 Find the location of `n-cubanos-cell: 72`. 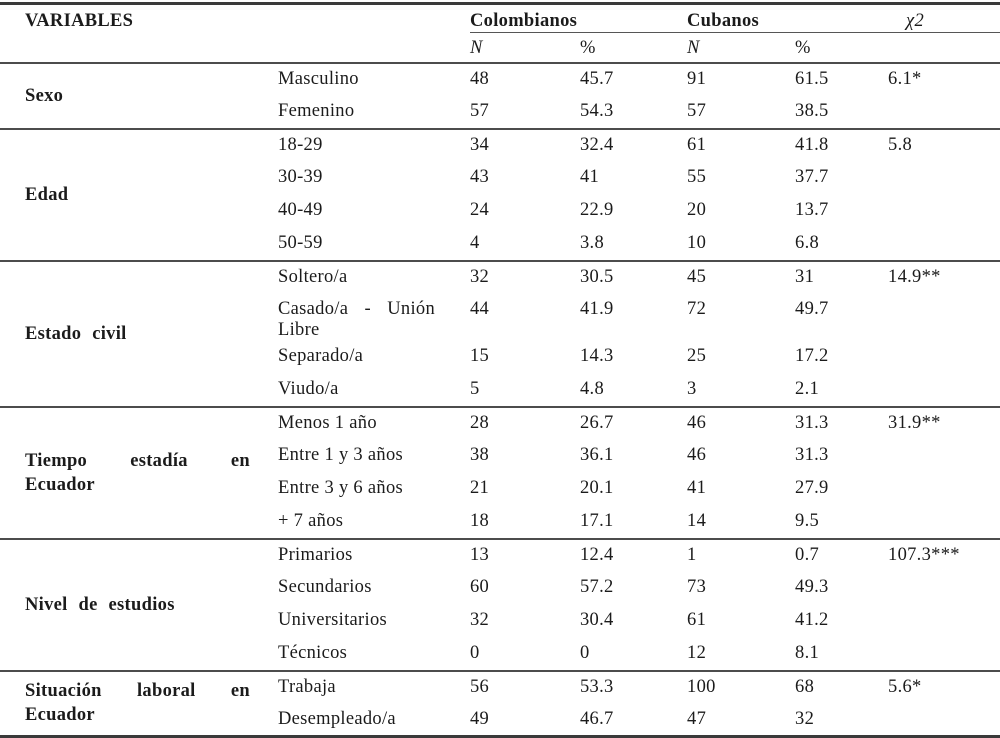

n-cubanos-cell: 72 is located at coordinates (697, 308).